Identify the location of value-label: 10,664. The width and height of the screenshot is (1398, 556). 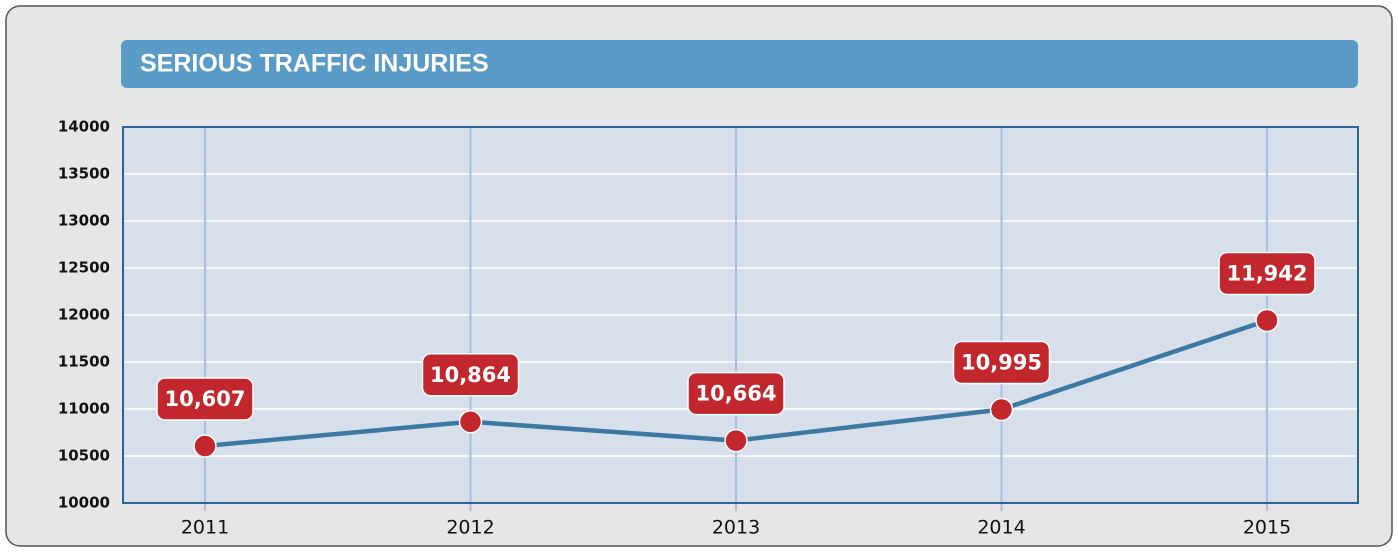
(735, 394).